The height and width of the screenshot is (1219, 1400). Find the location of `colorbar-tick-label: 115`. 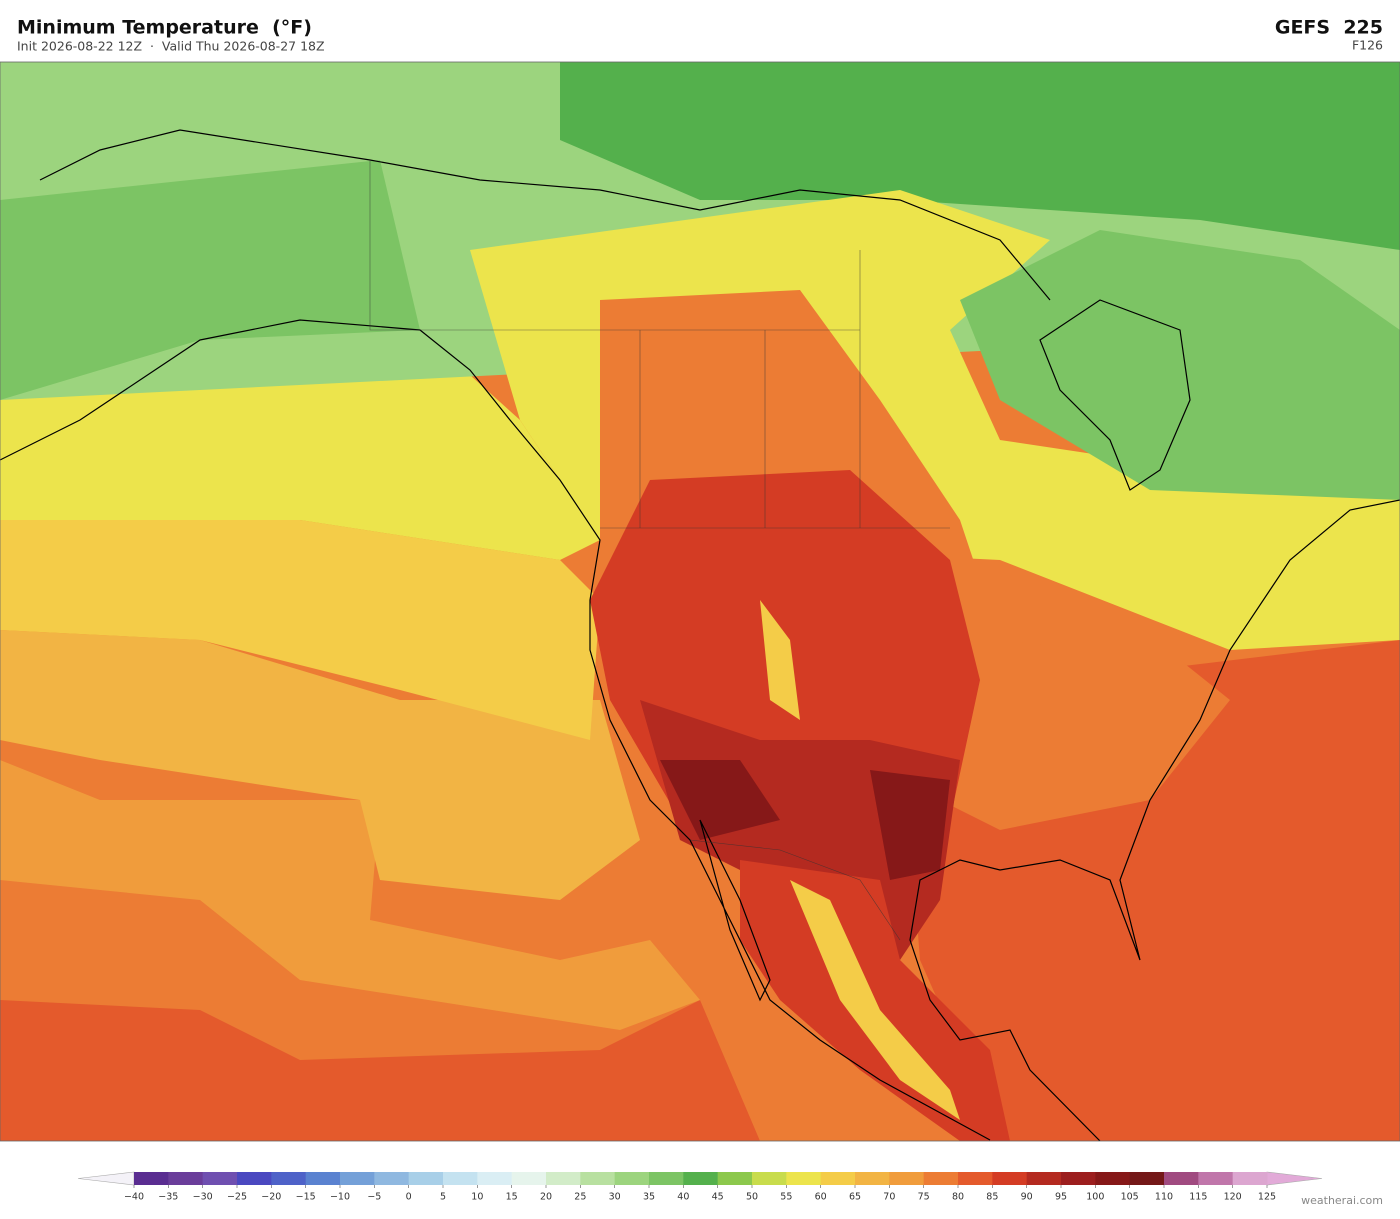

colorbar-tick-label: 115 is located at coordinates (1198, 1197).